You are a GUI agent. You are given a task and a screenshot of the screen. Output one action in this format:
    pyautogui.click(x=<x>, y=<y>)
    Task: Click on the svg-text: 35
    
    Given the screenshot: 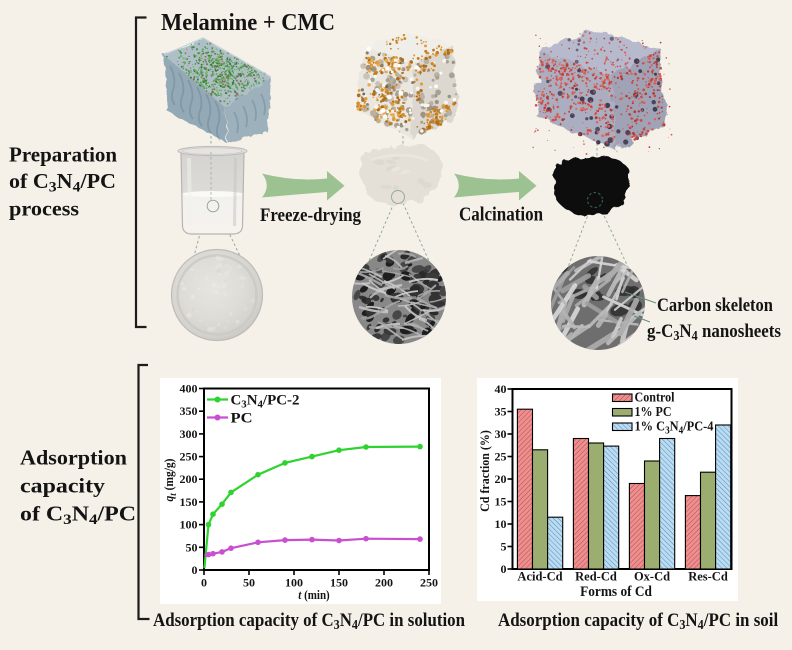 What is the action you would take?
    pyautogui.click(x=501, y=412)
    